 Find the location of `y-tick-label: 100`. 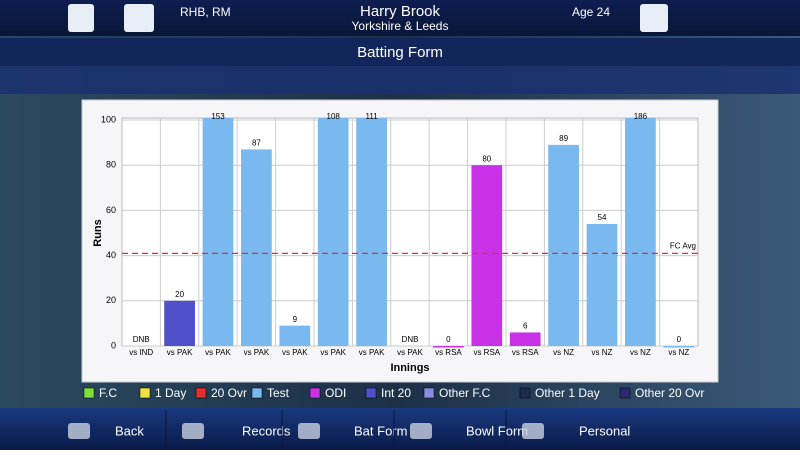

y-tick-label: 100 is located at coordinates (108, 119).